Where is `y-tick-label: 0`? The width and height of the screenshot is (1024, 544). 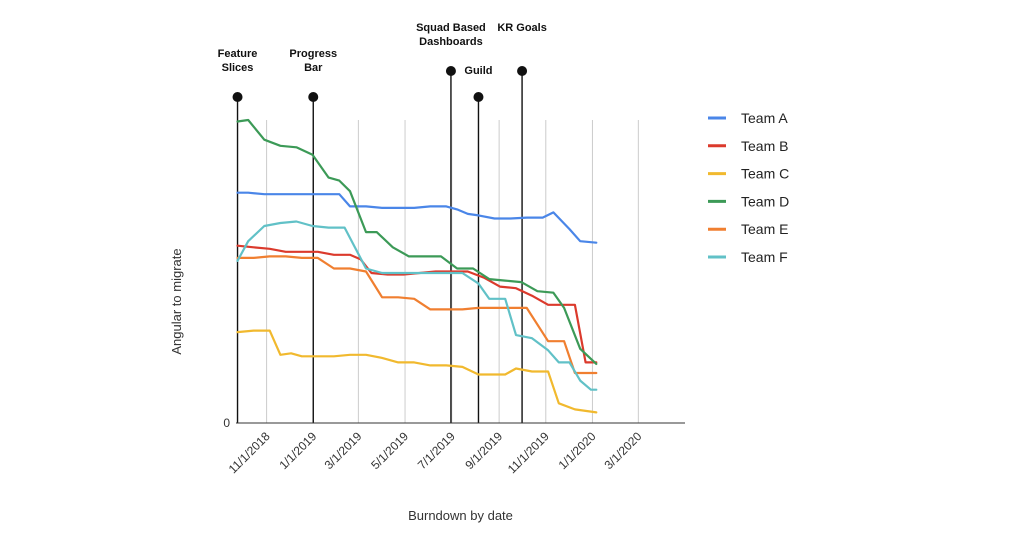
y-tick-label: 0 is located at coordinates (226, 423).